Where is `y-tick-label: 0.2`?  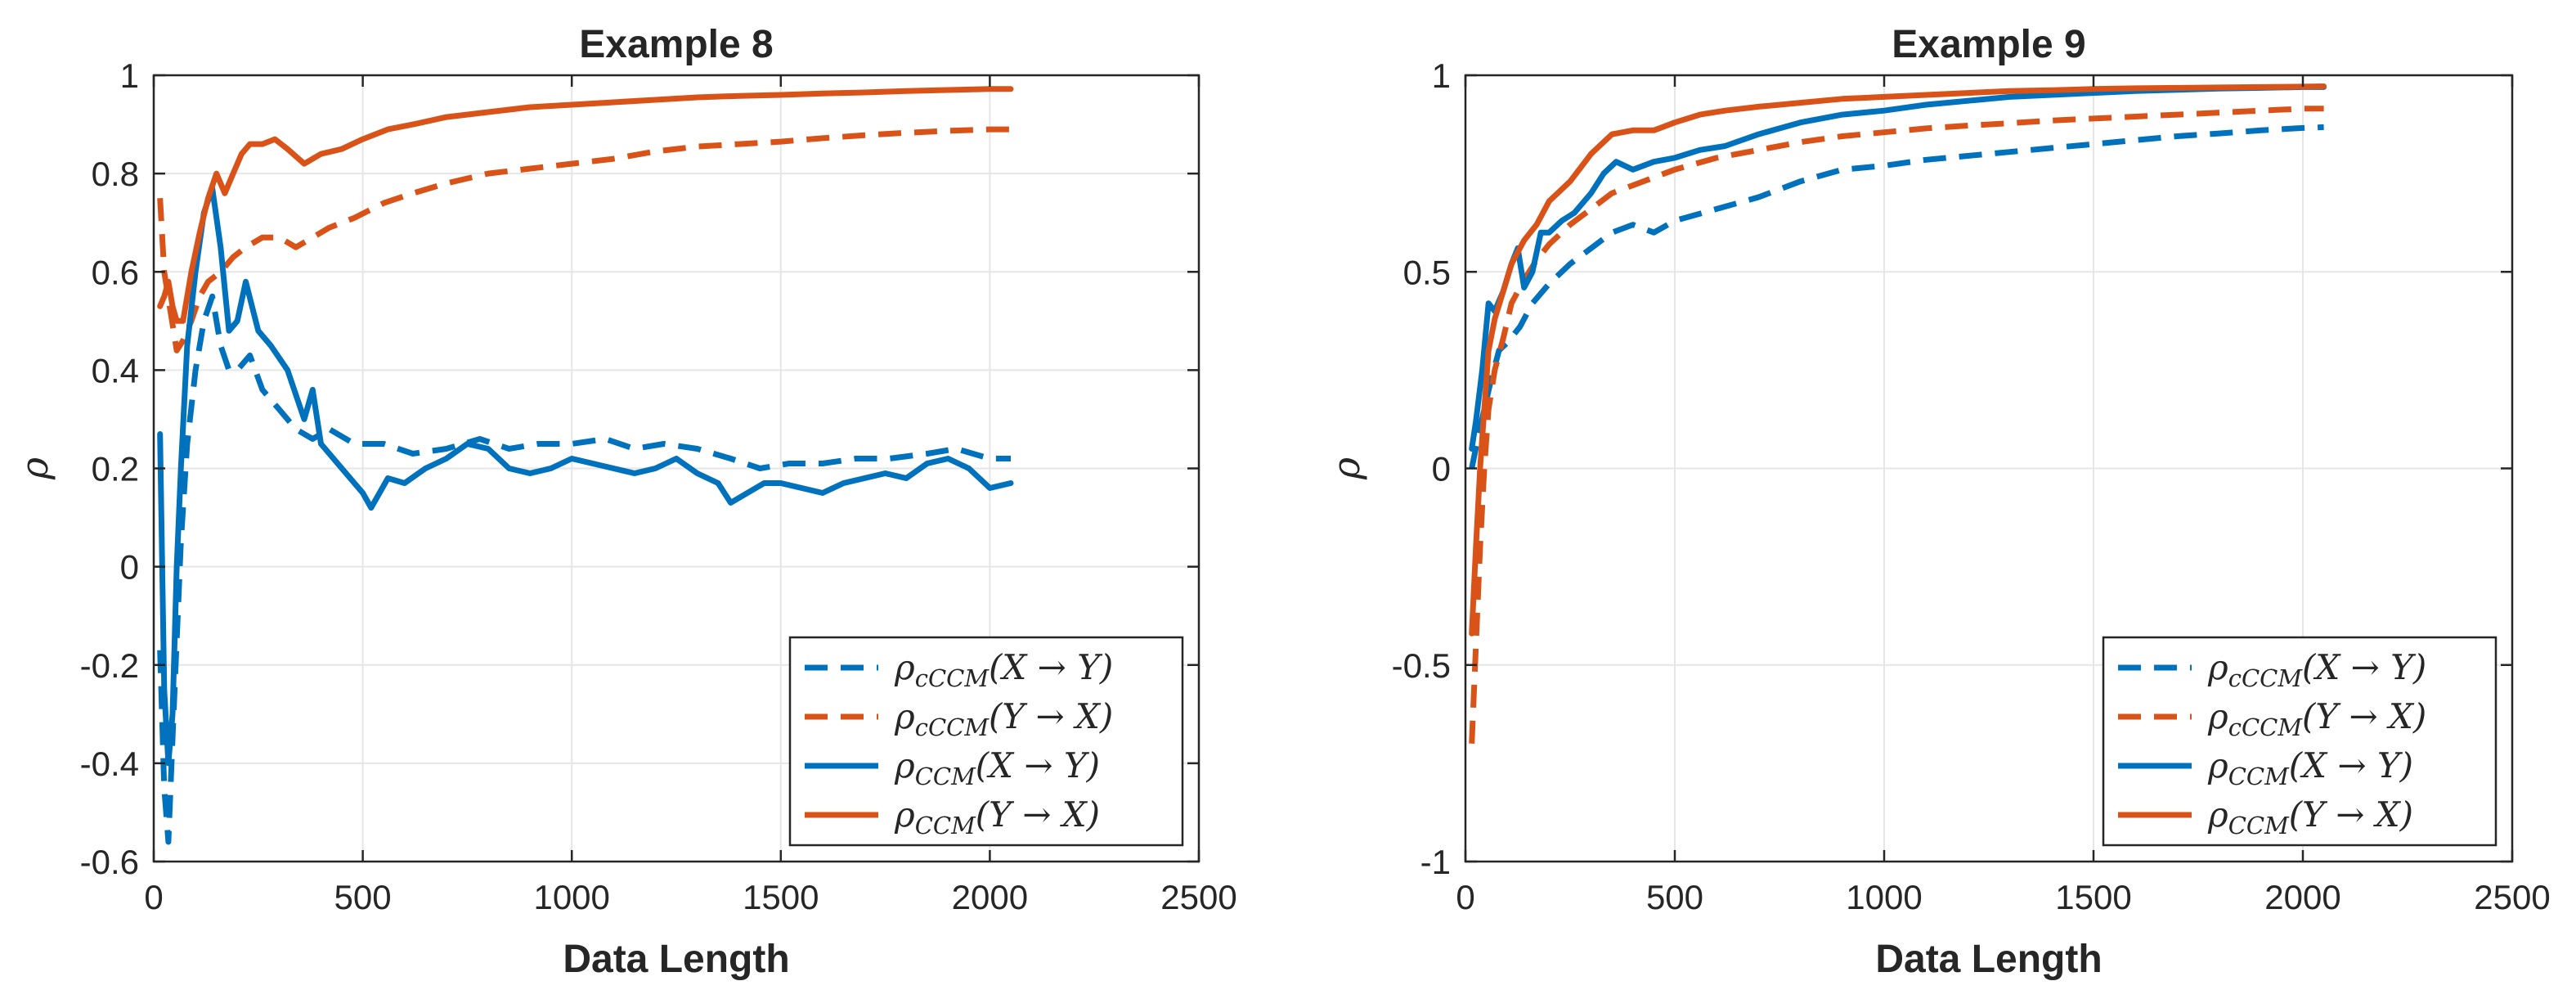
y-tick-label: 0.2 is located at coordinates (115, 469).